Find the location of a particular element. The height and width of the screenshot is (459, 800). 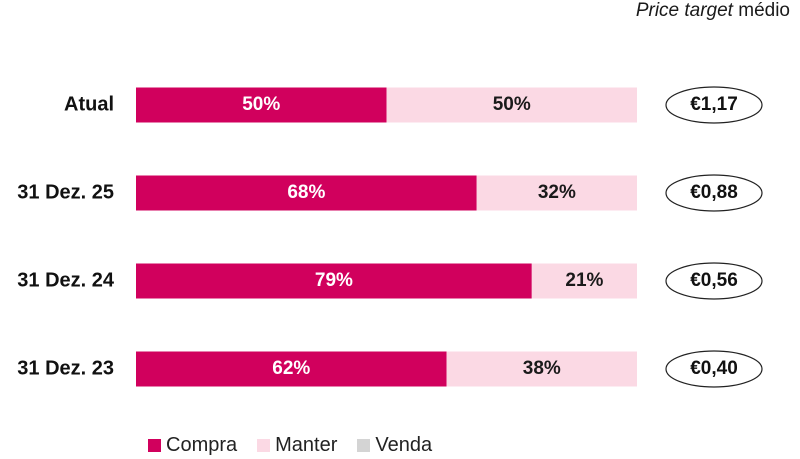

price-target-value: €0,40 is located at coordinates (714, 368).